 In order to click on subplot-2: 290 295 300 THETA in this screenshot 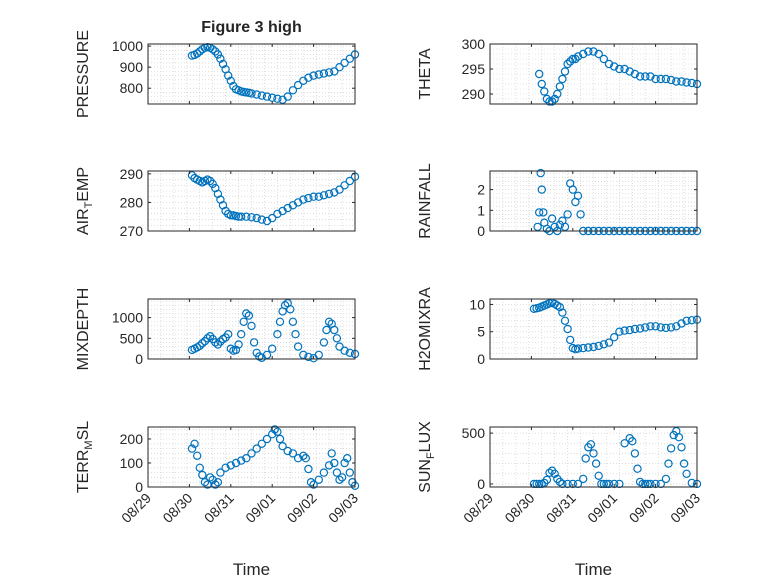, I will do `click(559, 71)`.